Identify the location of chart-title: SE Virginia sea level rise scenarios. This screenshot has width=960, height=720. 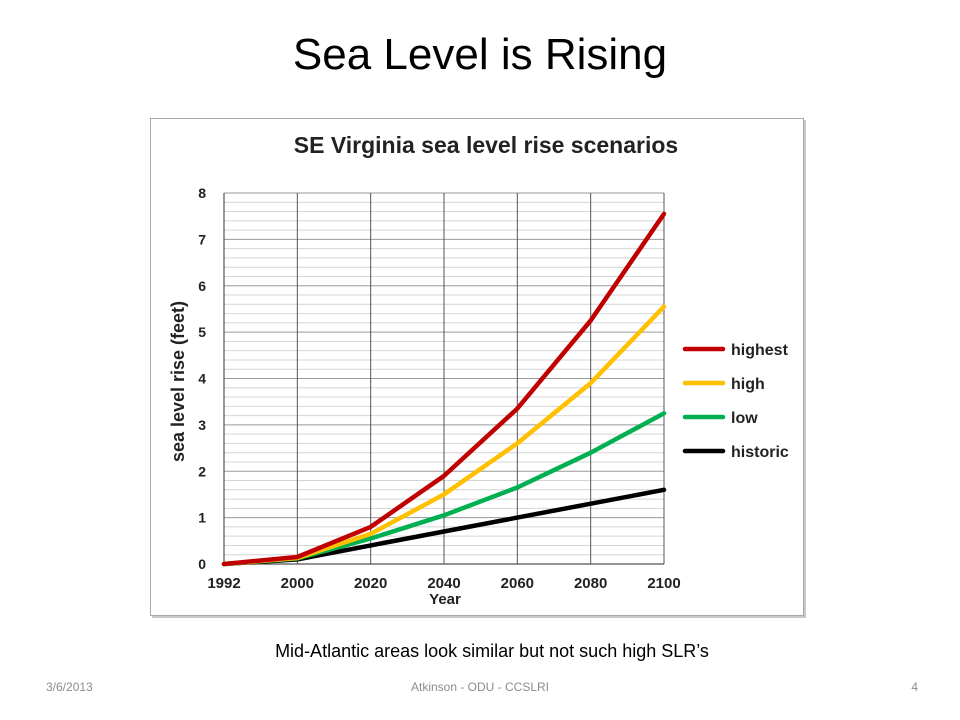
(486, 145).